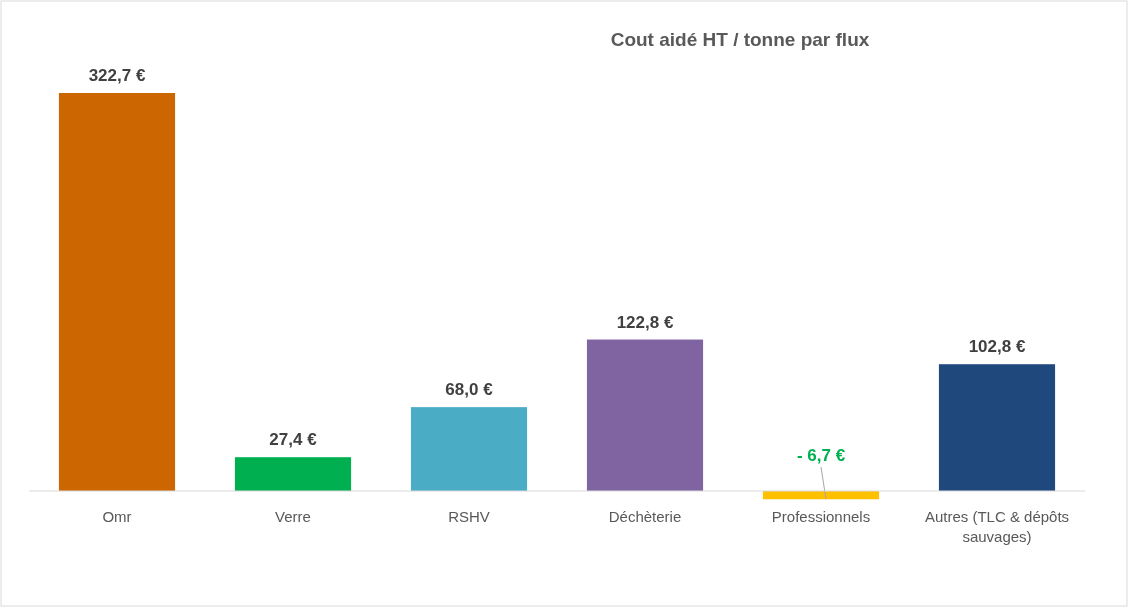 This screenshot has height=608, width=1129. I want to click on x-tick-label: RSHV, so click(469, 516).